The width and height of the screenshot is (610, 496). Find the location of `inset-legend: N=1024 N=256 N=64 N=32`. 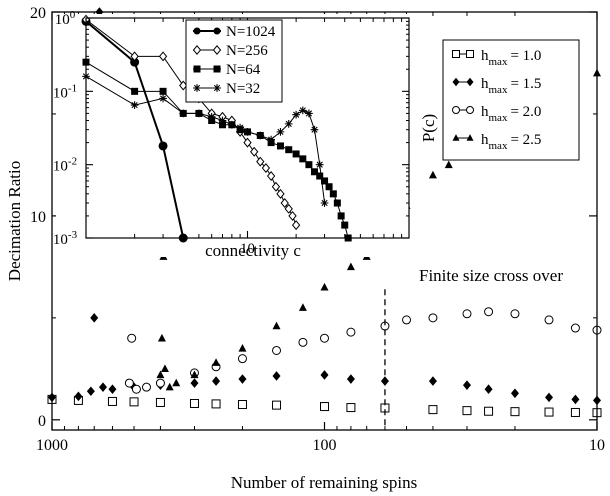

inset-legend: N=1024 N=256 N=64 N=32 is located at coordinates (234, 61).